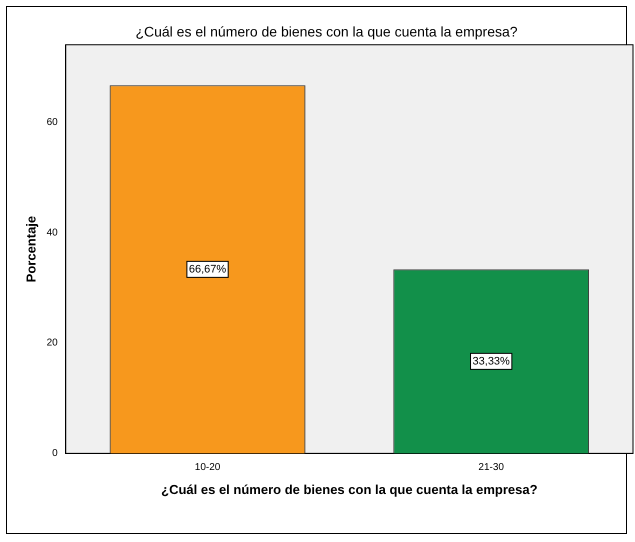 Image resolution: width=635 pixels, height=542 pixels. I want to click on x-axis-title: ¿Cuál es el número de bienes con la que cuenta la empresa?, so click(349, 489).